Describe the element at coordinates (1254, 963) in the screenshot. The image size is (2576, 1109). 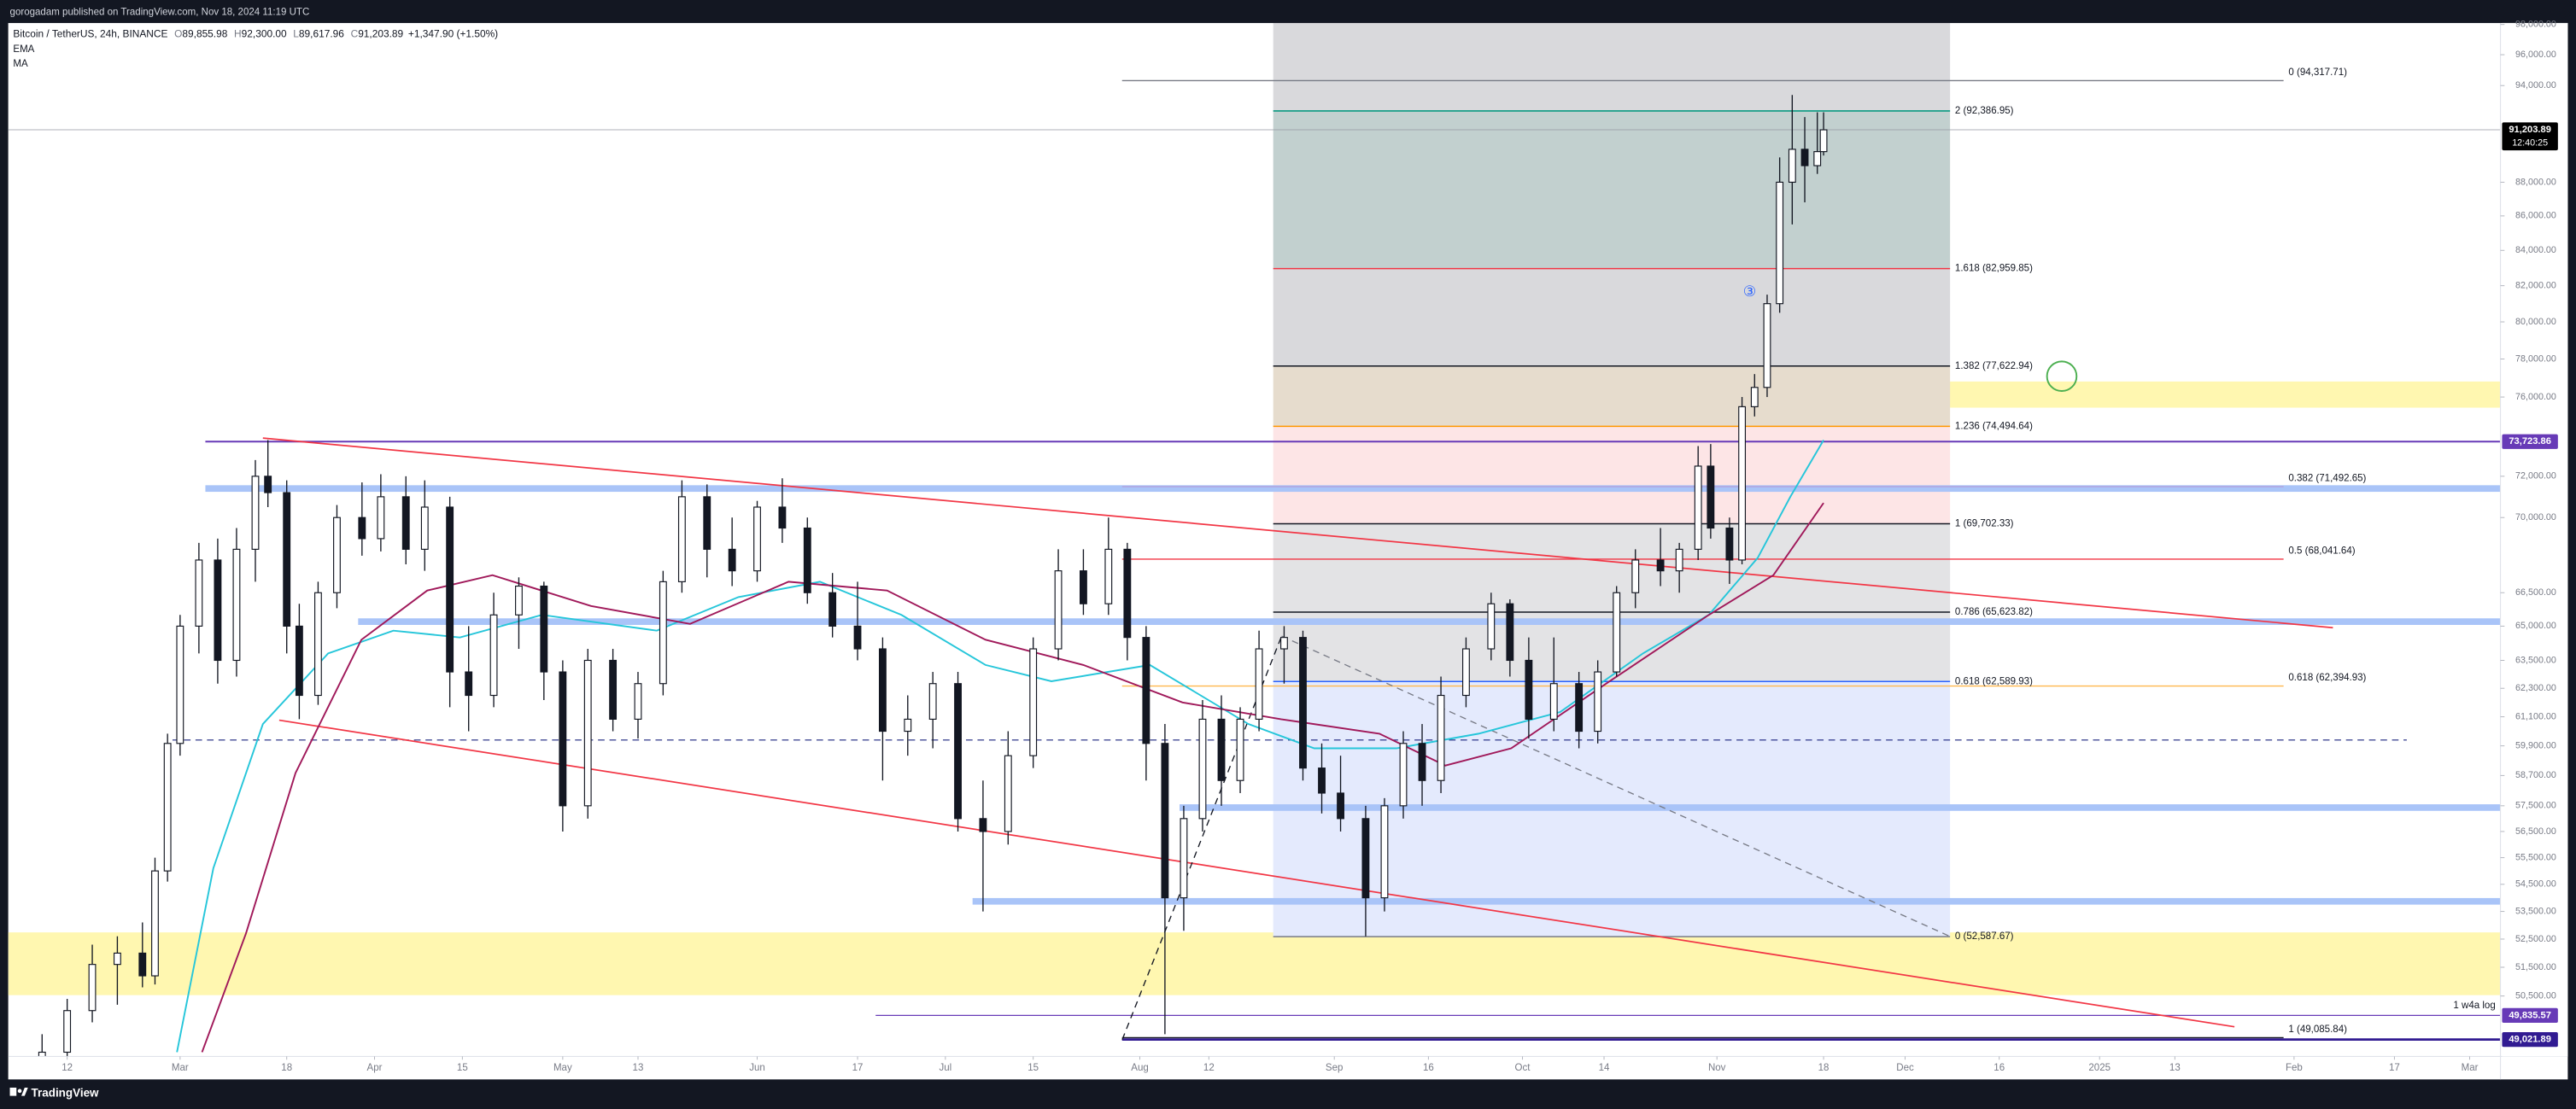
I see `zone` at that location.